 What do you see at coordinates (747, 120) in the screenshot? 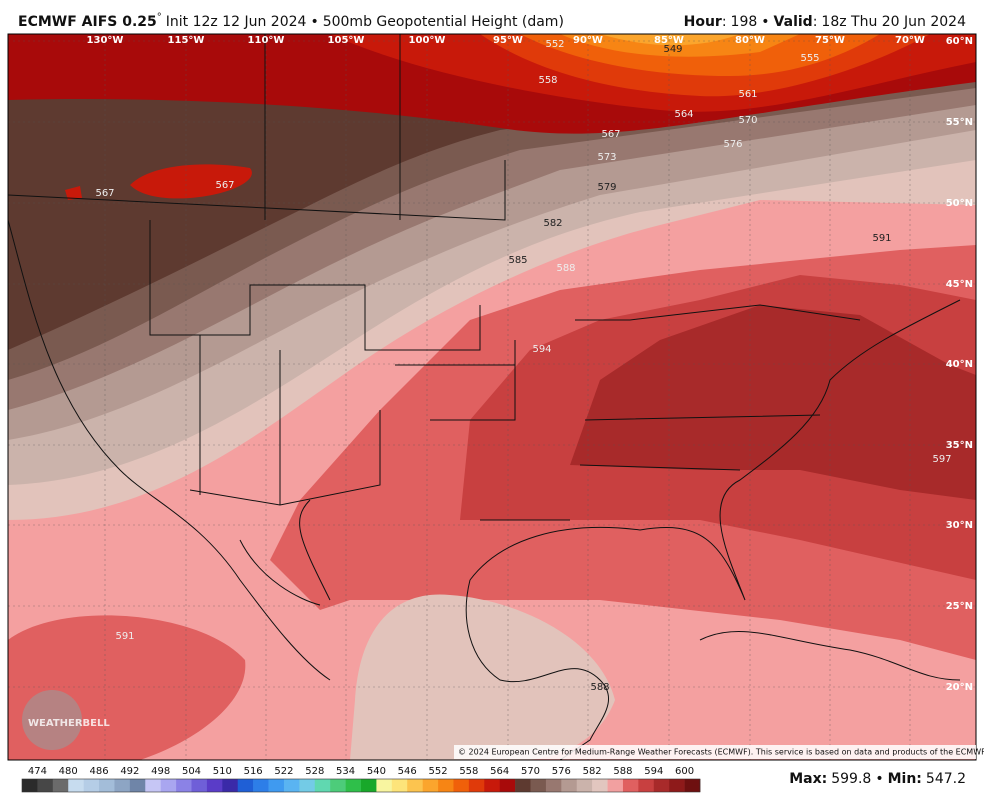
I see `contour-label: 570` at bounding box center [747, 120].